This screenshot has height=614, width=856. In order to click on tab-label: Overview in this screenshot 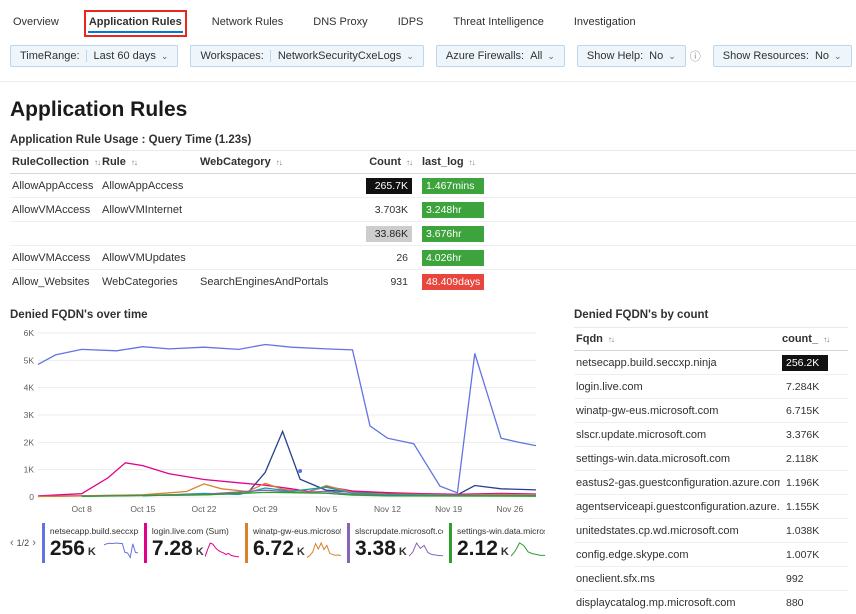, I will do `click(36, 22)`.